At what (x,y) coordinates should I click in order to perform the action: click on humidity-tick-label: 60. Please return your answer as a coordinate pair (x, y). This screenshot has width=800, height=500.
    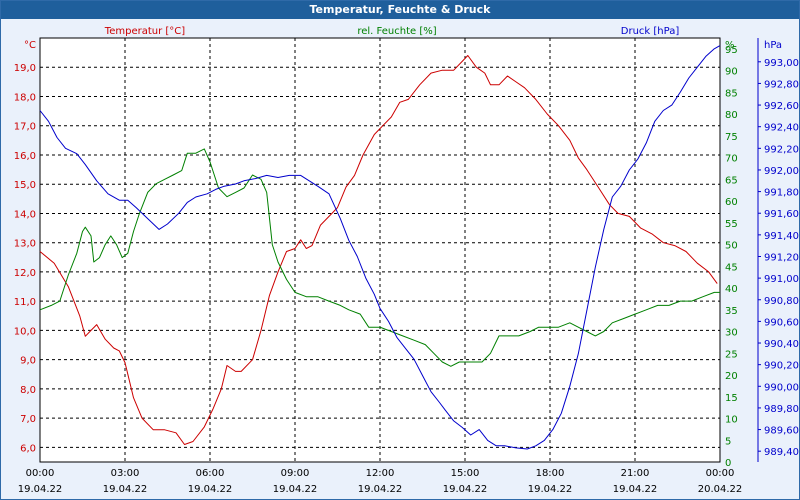
    Looking at the image, I should click on (731, 202).